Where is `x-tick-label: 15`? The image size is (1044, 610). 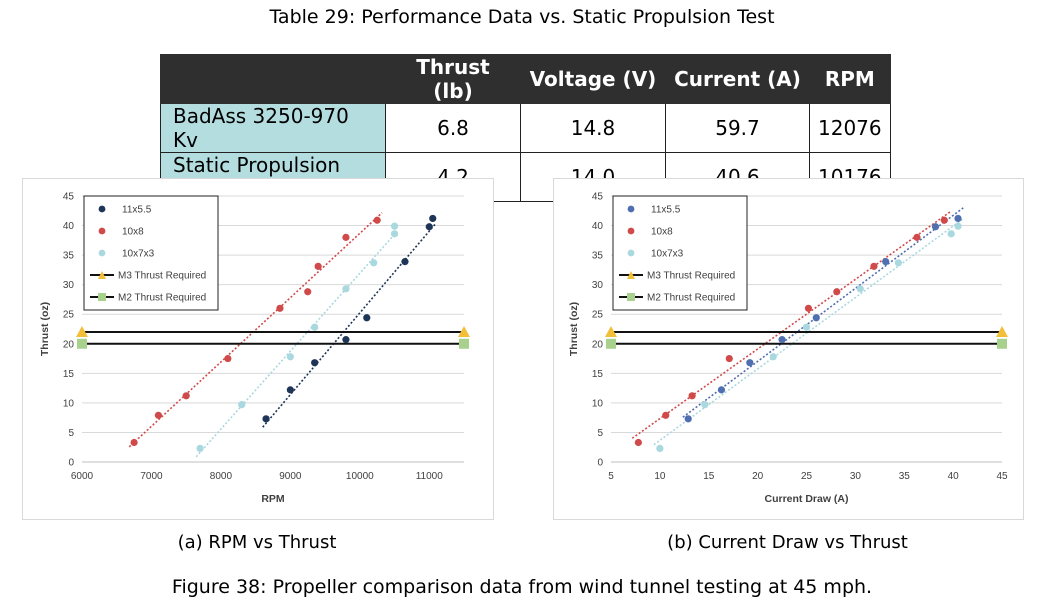 x-tick-label: 15 is located at coordinates (709, 476).